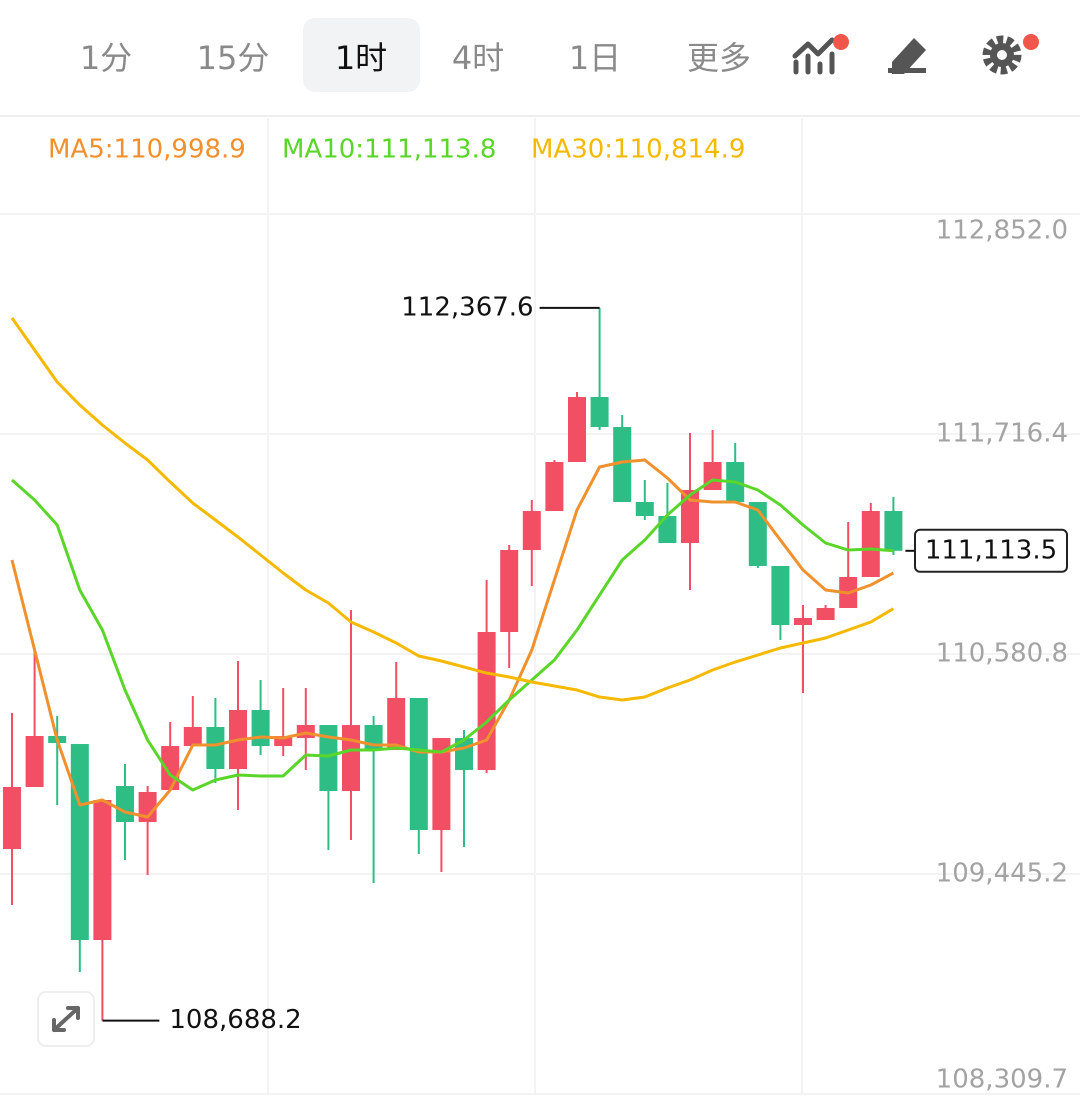  I want to click on y-tick-label: 108,309.7, so click(1002, 1080).